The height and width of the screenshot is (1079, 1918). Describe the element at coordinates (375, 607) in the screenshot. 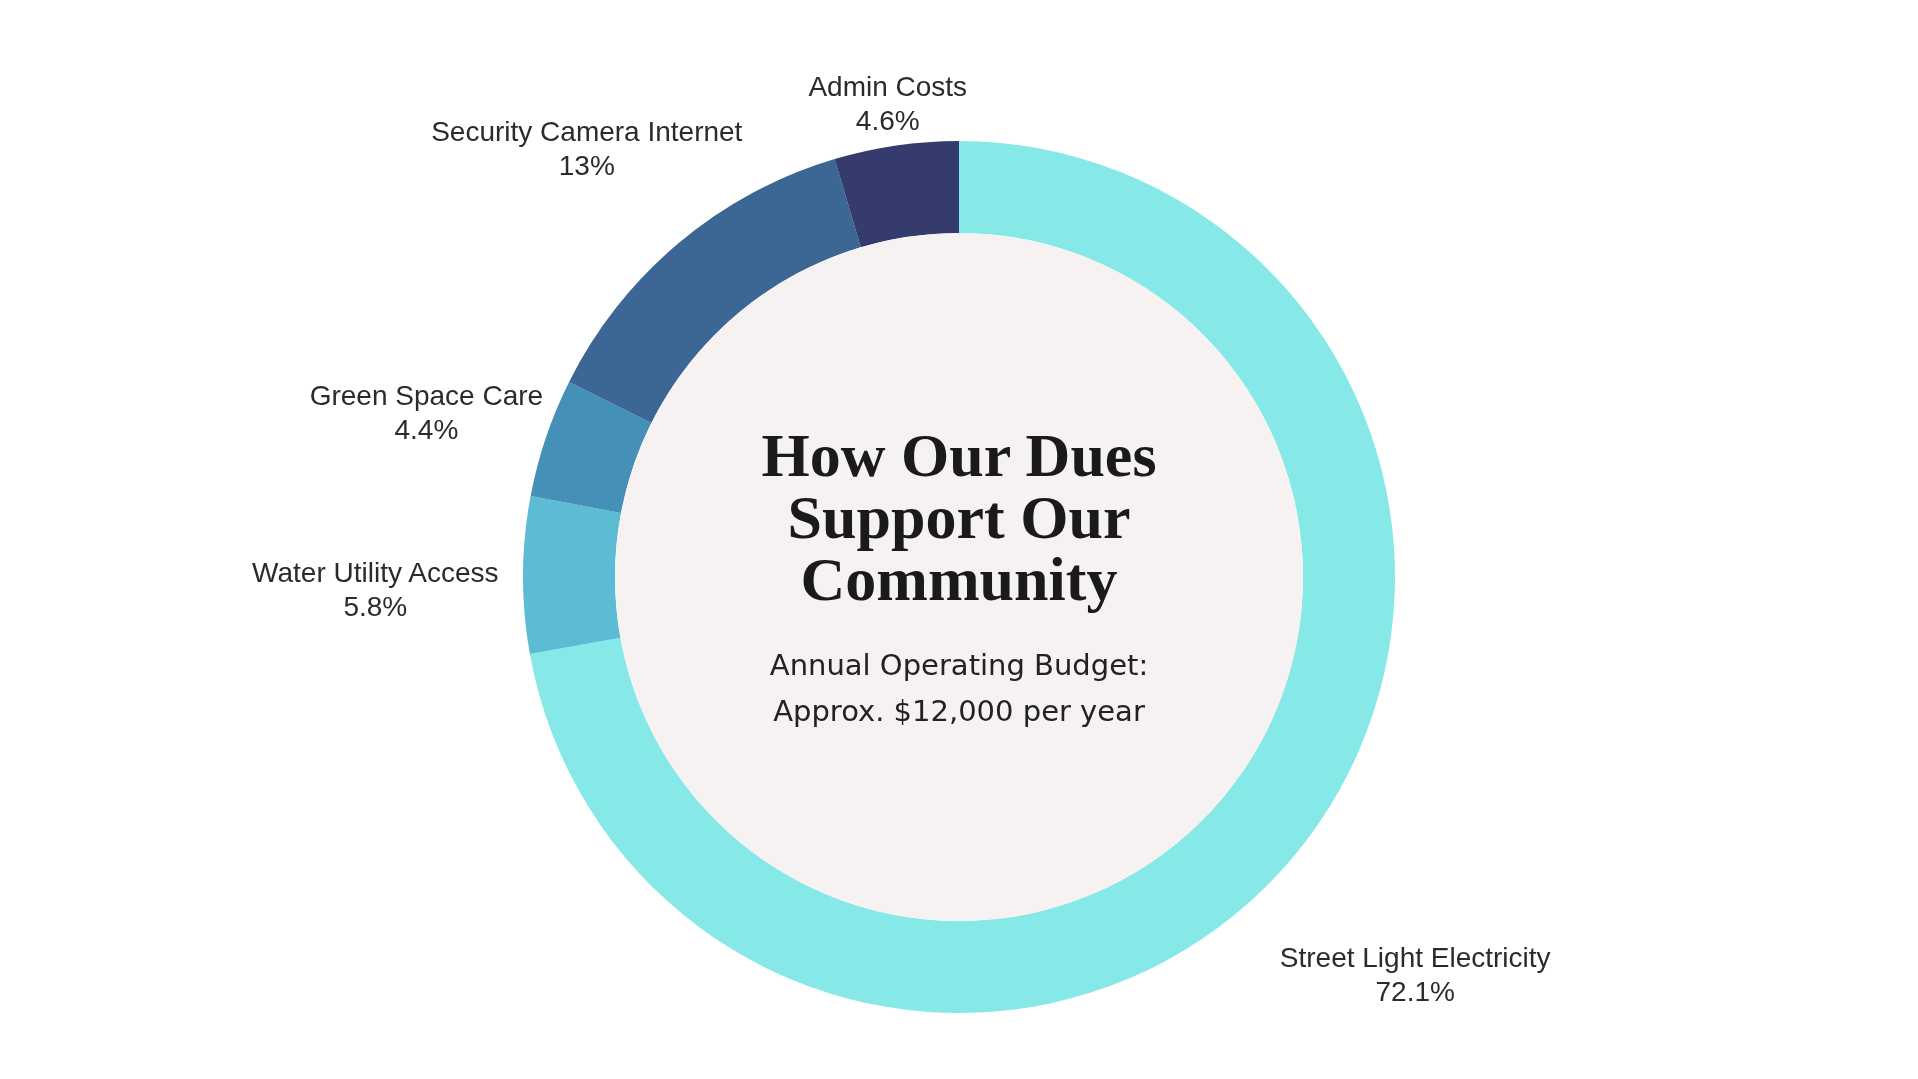

I see `data-label: 5.8%` at that location.